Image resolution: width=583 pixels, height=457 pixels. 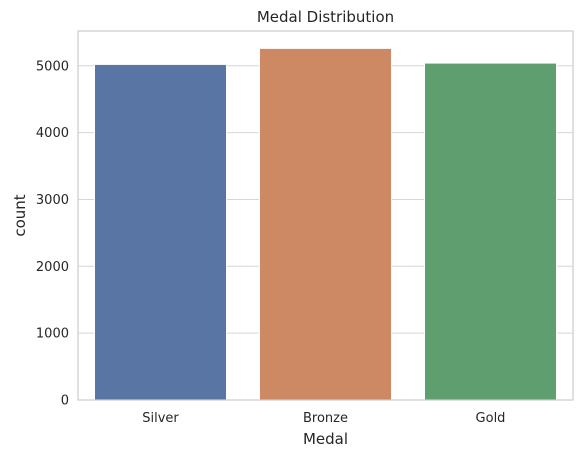 I want to click on x-tick-label-gold: Gold, so click(x=491, y=418).